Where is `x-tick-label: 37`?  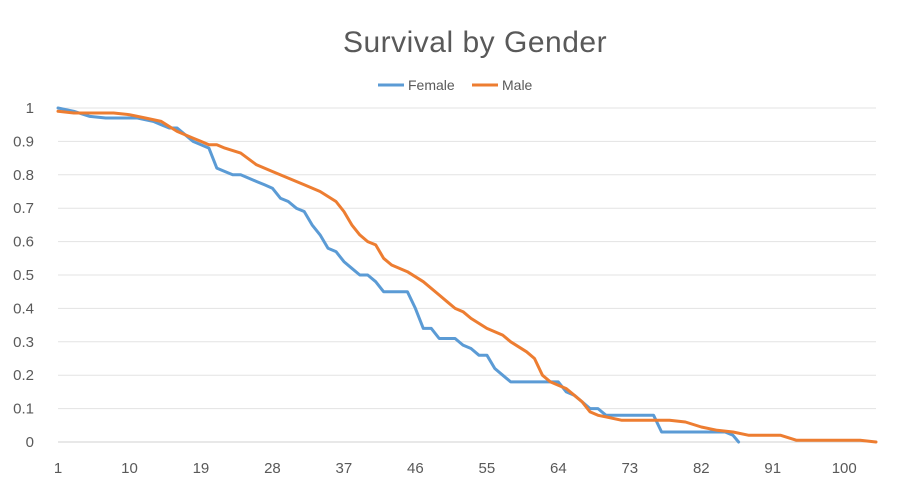
x-tick-label: 37 is located at coordinates (344, 468).